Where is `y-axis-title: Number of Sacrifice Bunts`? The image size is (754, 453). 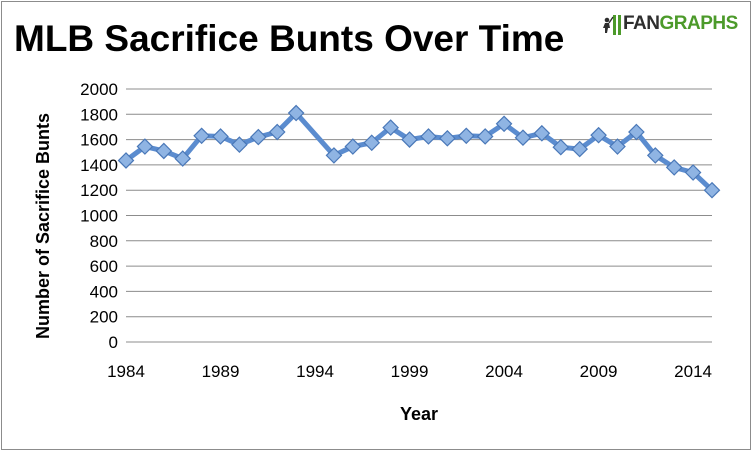 y-axis-title: Number of Sacrifice Bunts is located at coordinates (43, 226).